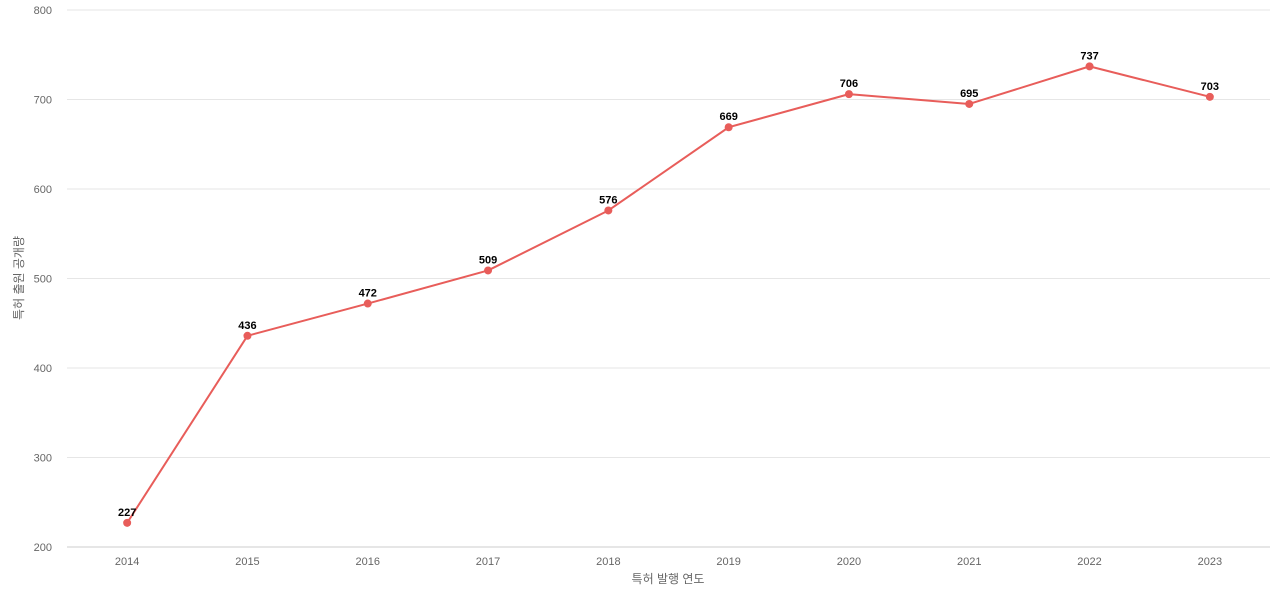 The height and width of the screenshot is (600, 1280). I want to click on x-axis-title: 특허 발행 연도, so click(668, 578).